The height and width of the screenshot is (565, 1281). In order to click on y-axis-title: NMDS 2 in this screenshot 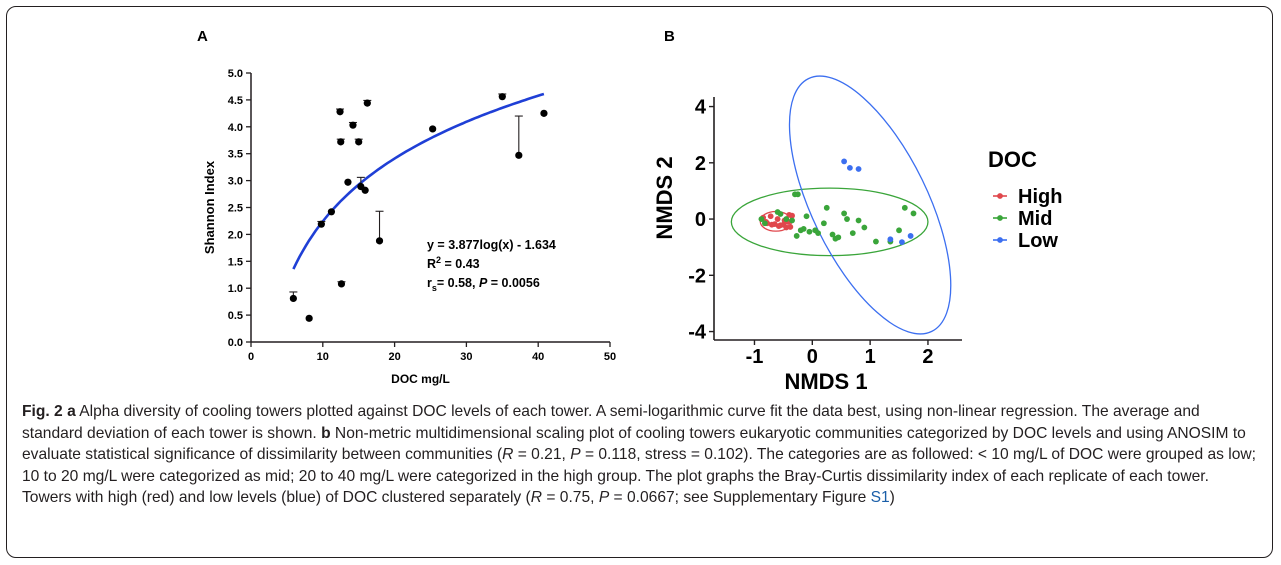, I will do `click(664, 197)`.